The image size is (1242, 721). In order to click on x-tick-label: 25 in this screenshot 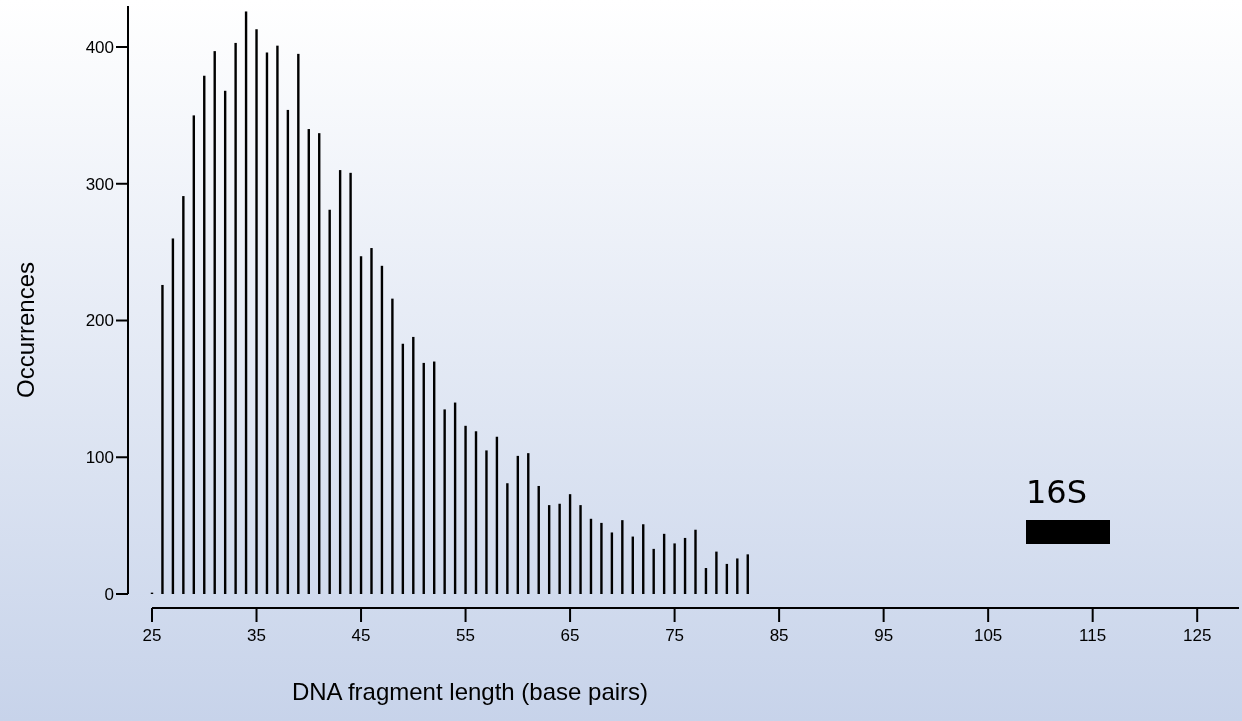, I will do `click(152, 635)`.